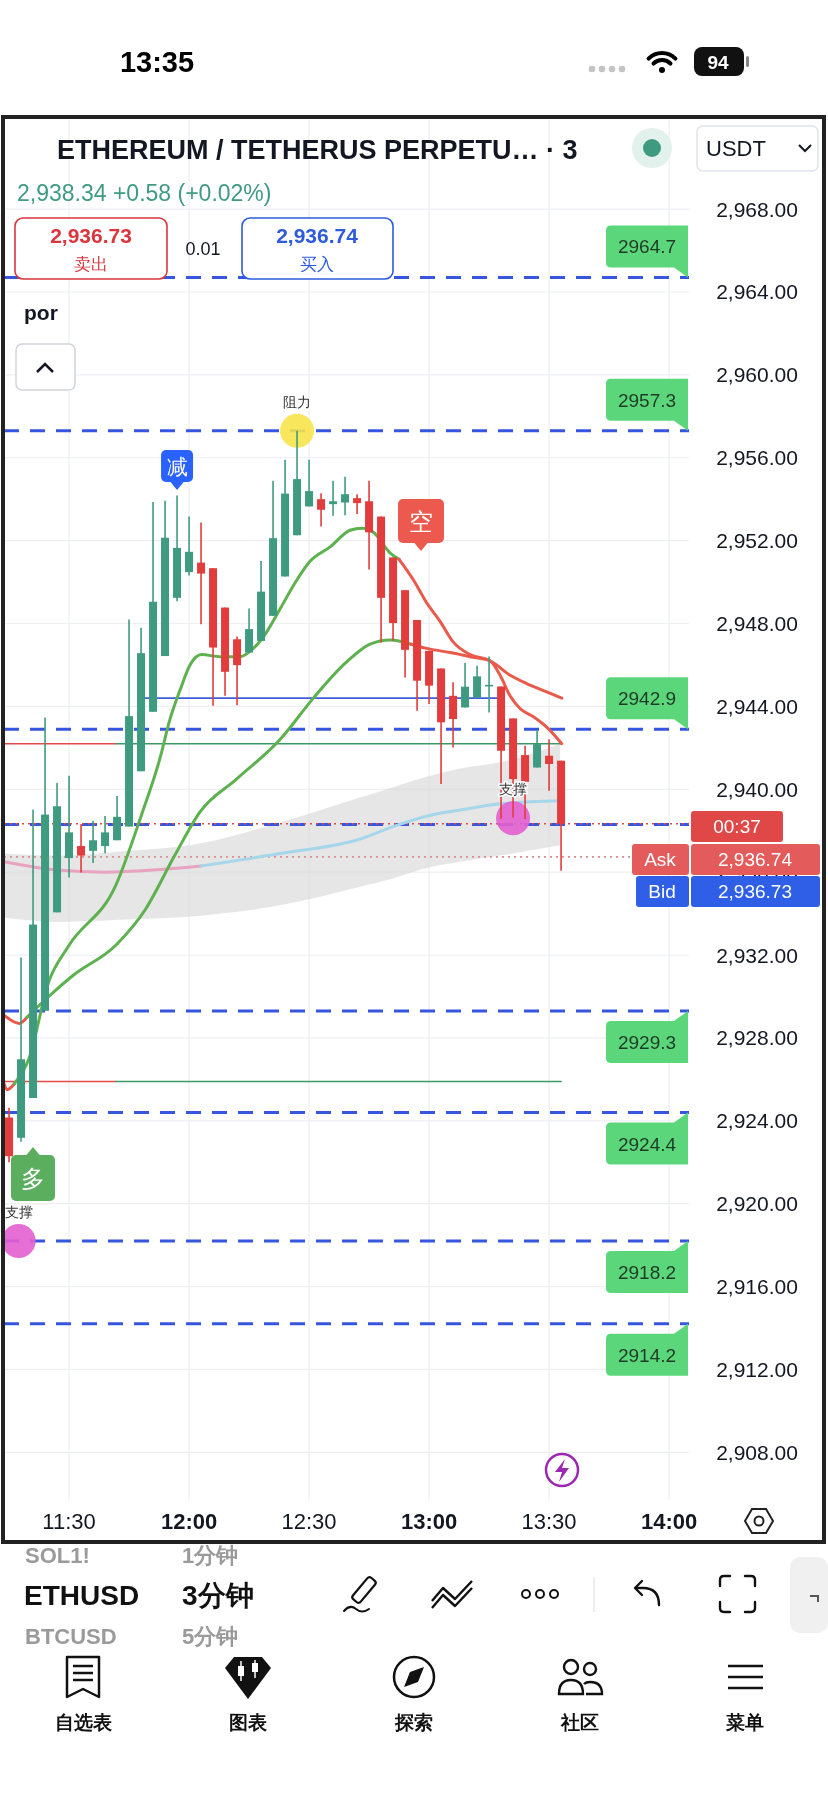 The height and width of the screenshot is (1800, 828). I want to click on annotation: Bid, so click(662, 891).